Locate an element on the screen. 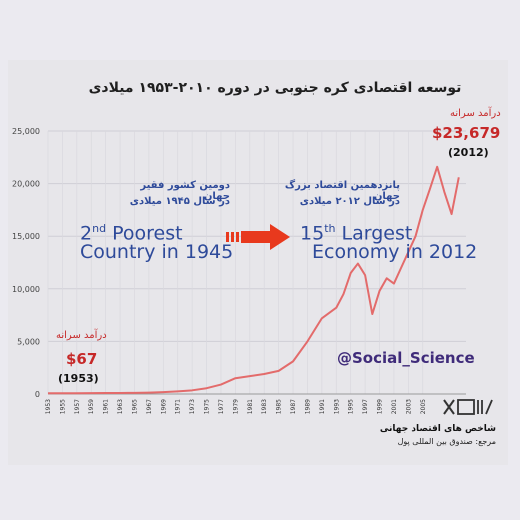 The width and height of the screenshot is (520, 520). x-tick-label: 1967 is located at coordinates (149, 406).